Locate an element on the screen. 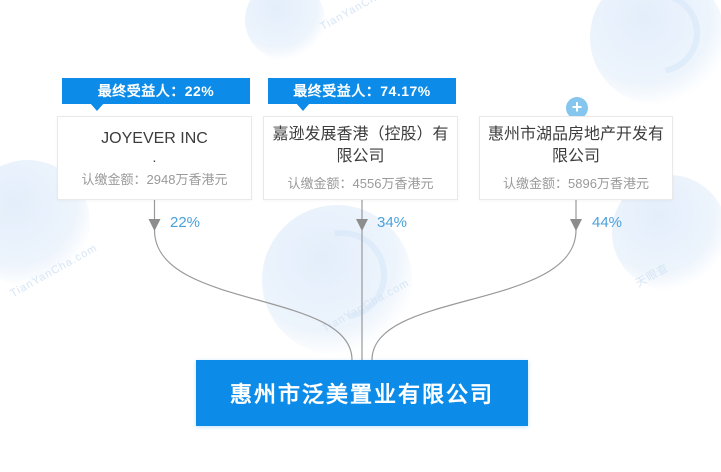 The image size is (721, 472). connector-right is located at coordinates (474, 280).